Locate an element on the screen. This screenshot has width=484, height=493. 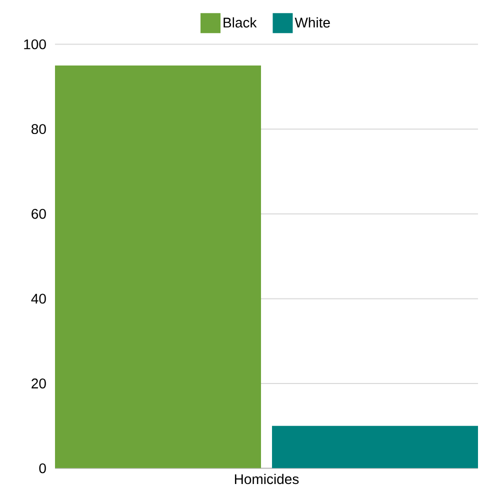
y-tick-label: 60 is located at coordinates (39, 213).